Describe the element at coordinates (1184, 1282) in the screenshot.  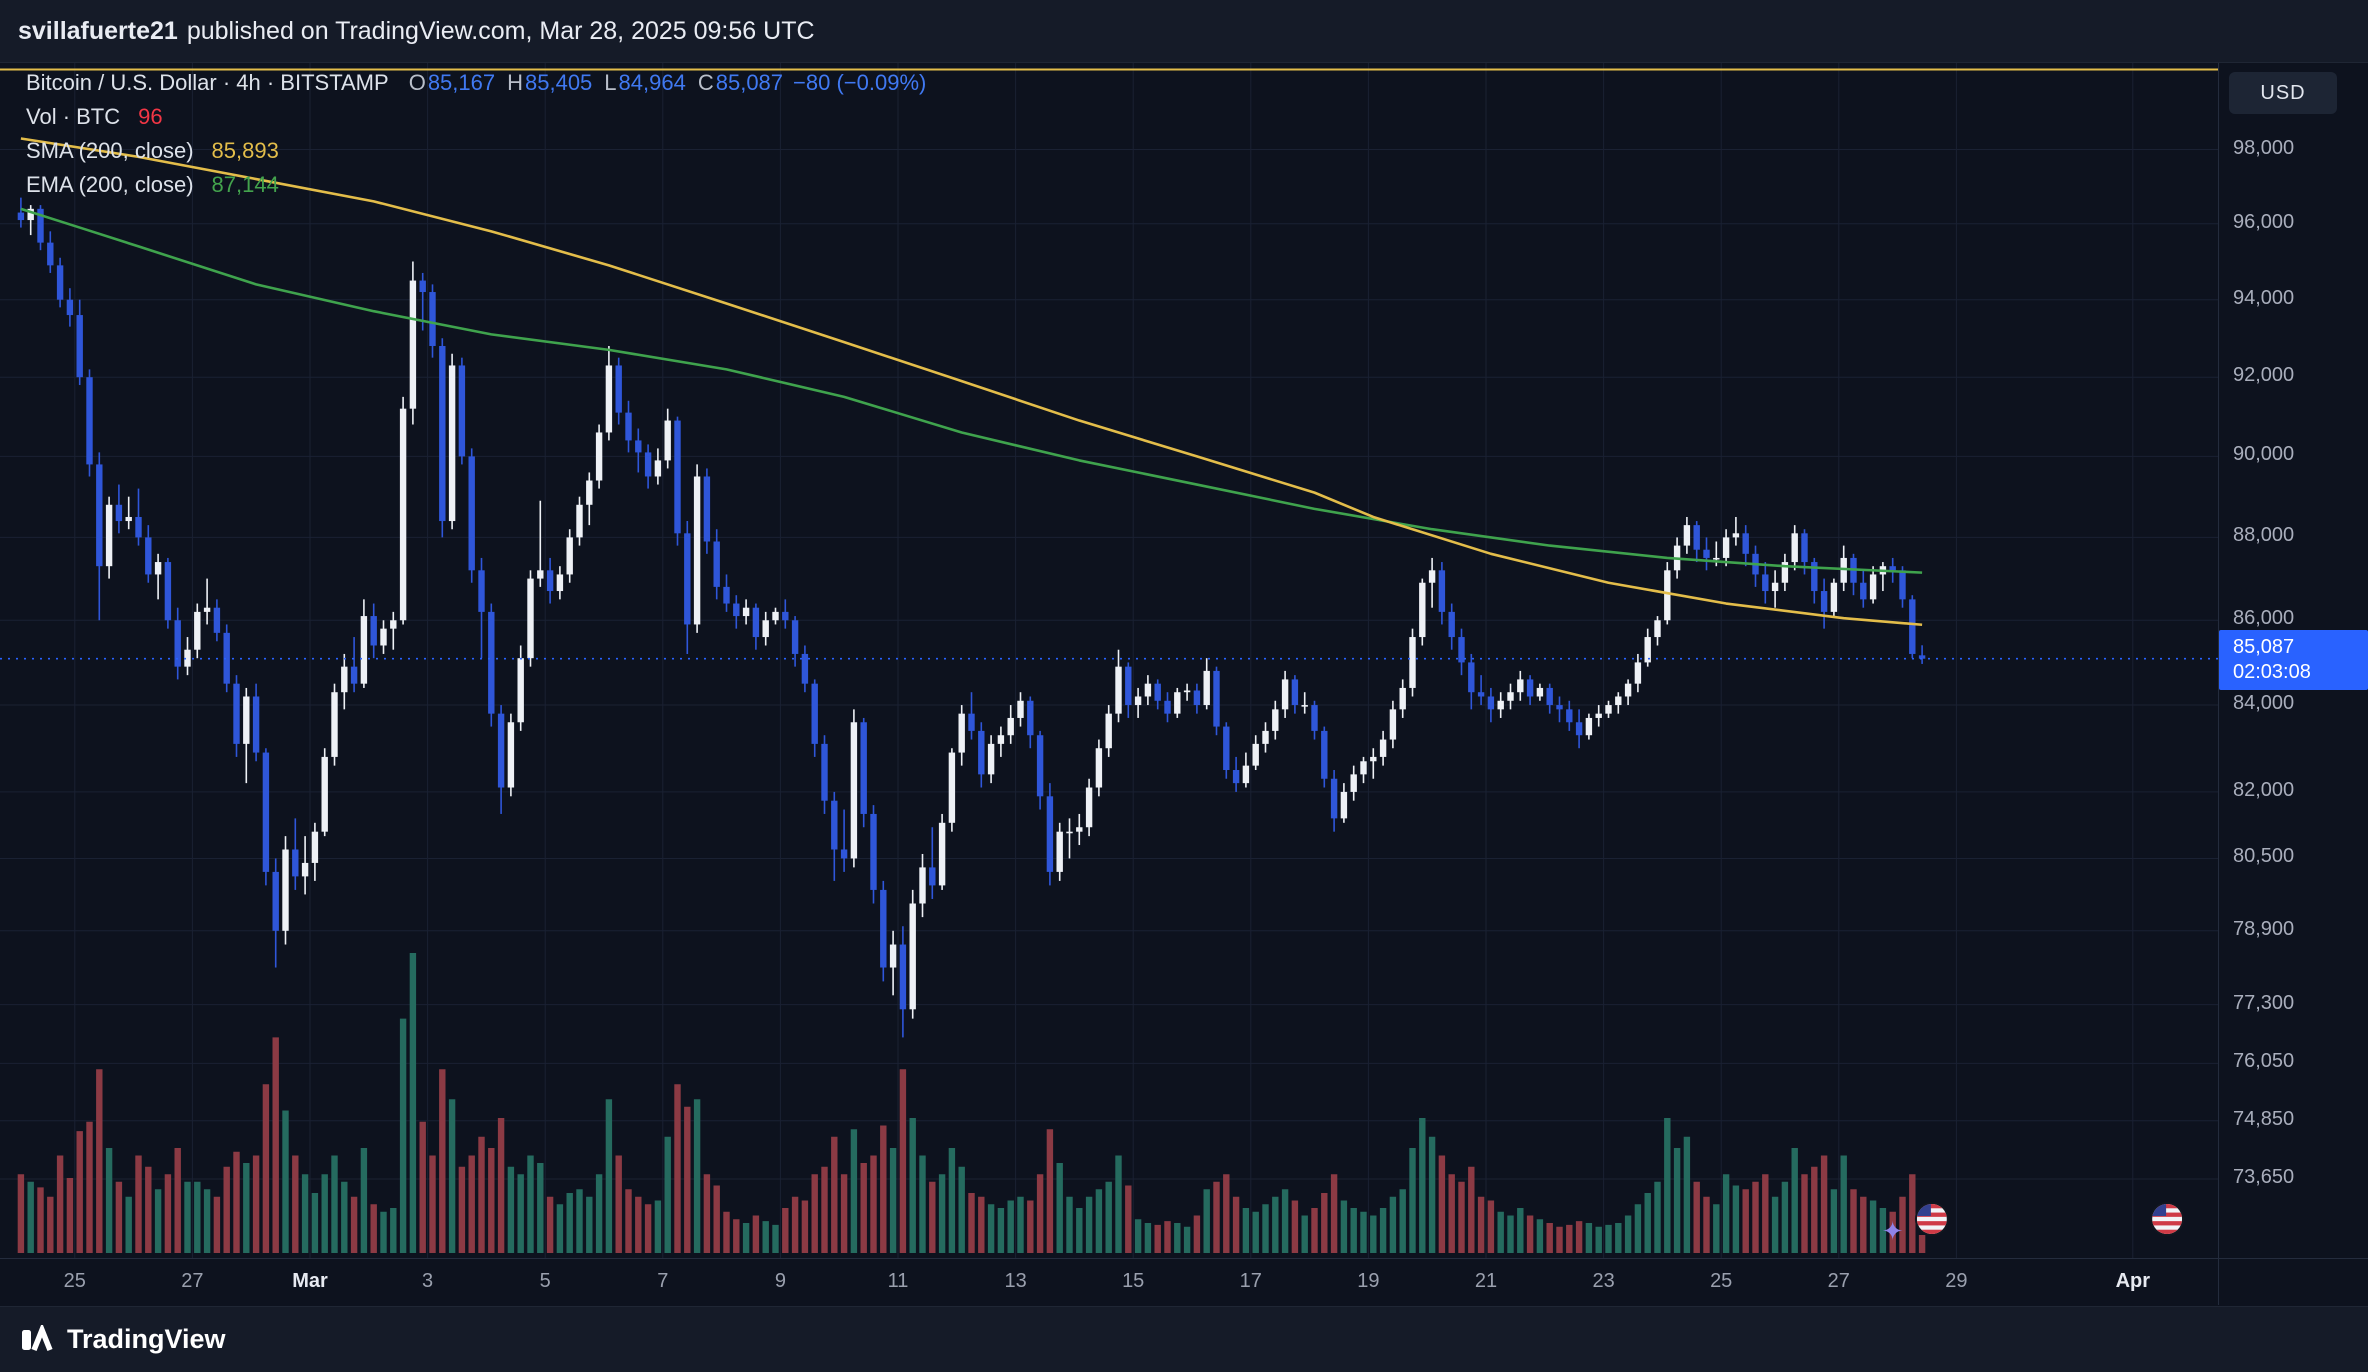
I see `time-axis: 25 27 Mar 3 5 7 9 11 13 15 17 19 21 23 25 27 29 Apr` at that location.